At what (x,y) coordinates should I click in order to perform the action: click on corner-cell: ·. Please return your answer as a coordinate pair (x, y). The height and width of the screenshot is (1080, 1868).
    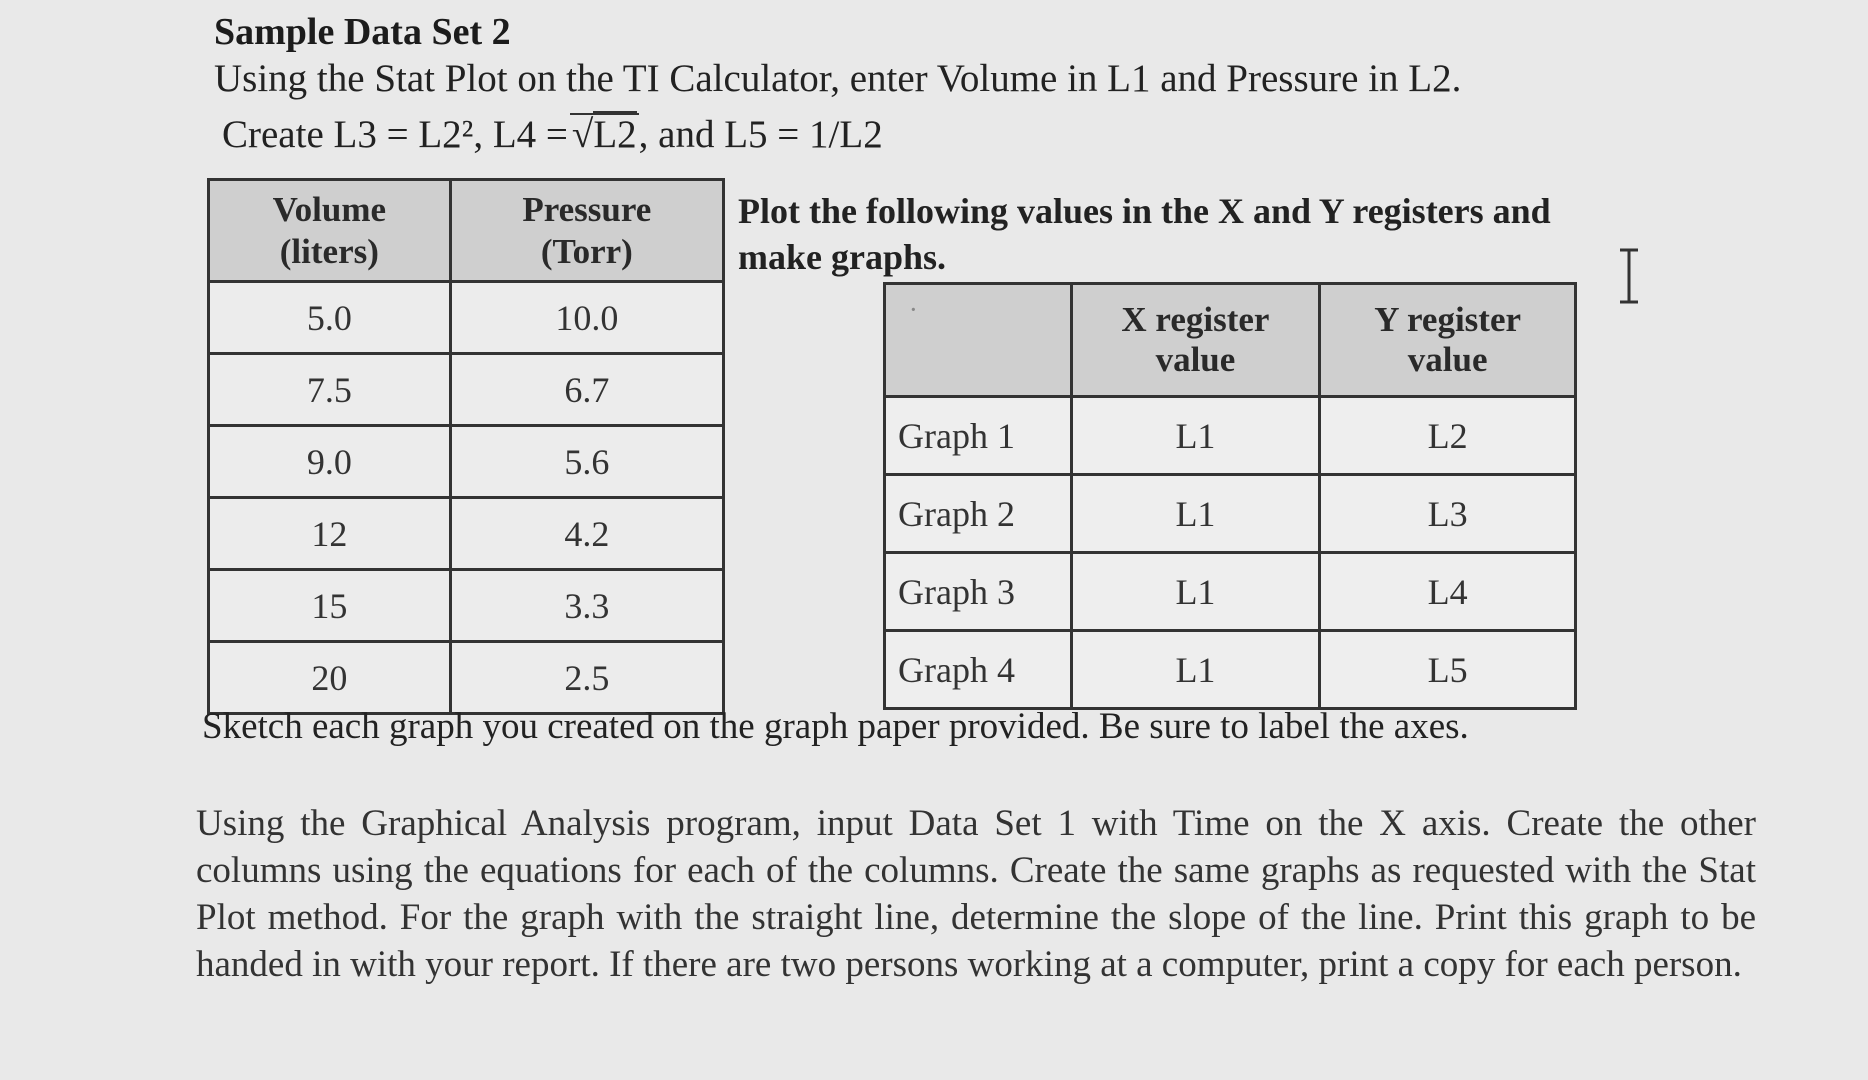
    Looking at the image, I should click on (978, 340).